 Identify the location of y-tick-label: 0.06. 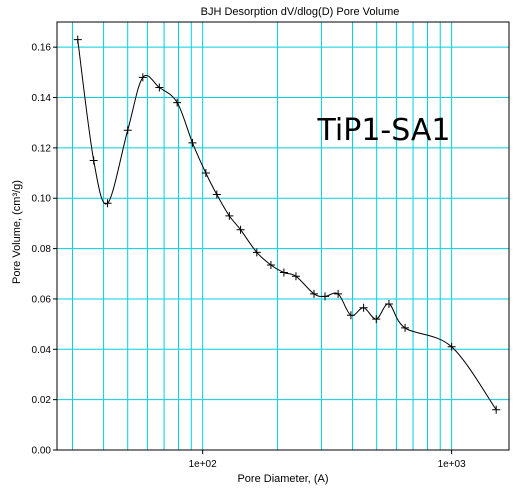
(42, 299).